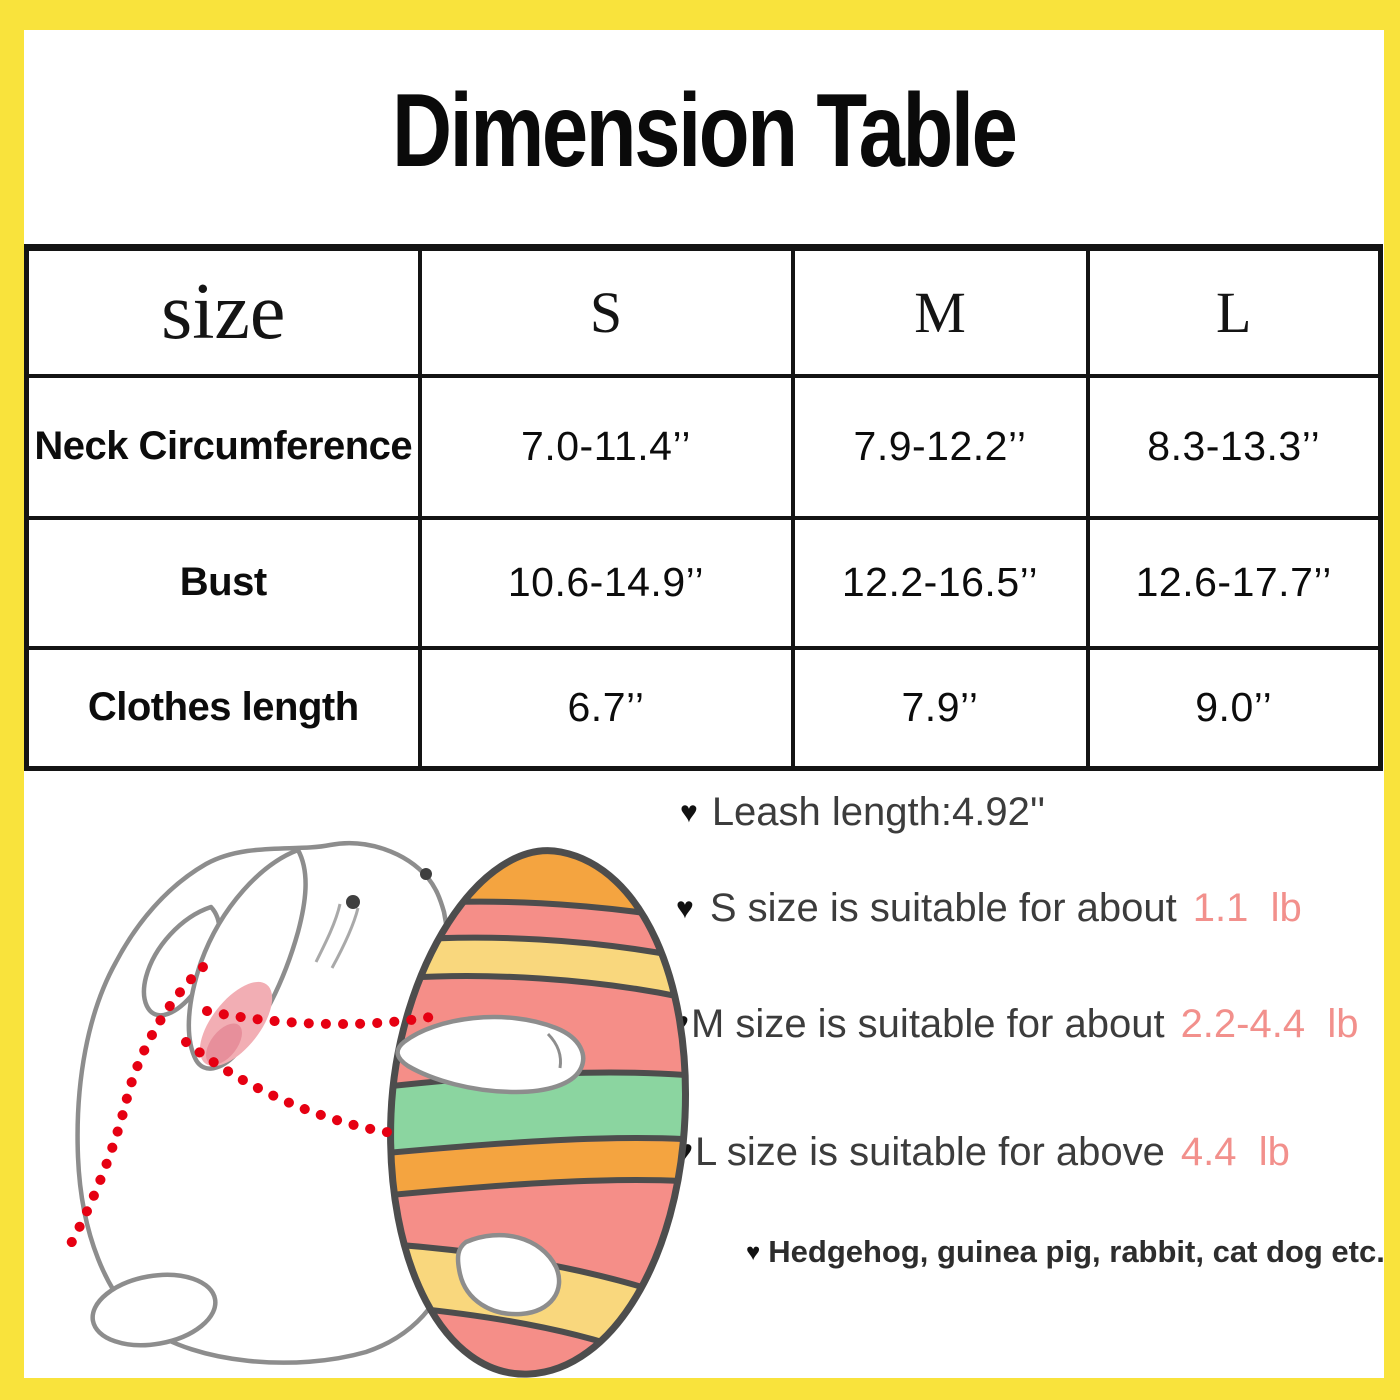 The width and height of the screenshot is (1400, 1400). Describe the element at coordinates (508, 1274) in the screenshot. I see `bunny-lower-paw` at that location.